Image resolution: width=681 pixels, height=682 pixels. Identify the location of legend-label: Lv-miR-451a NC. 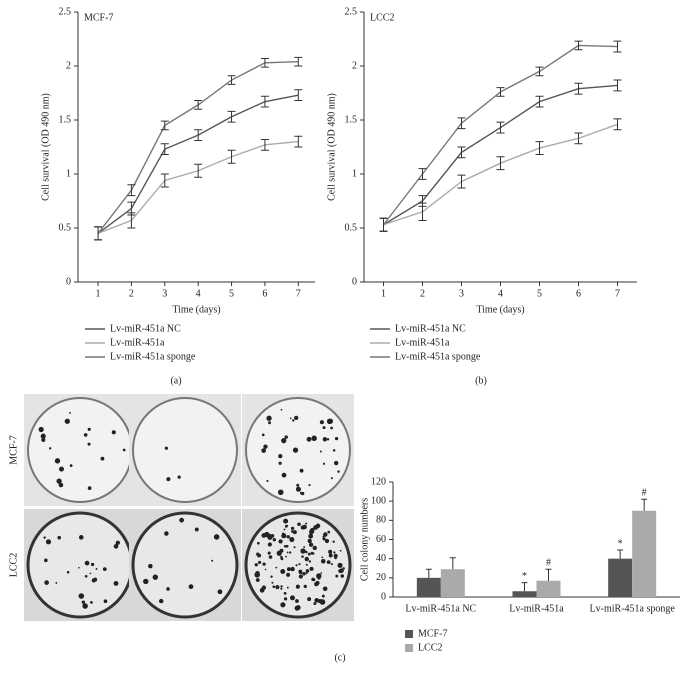
(430, 328).